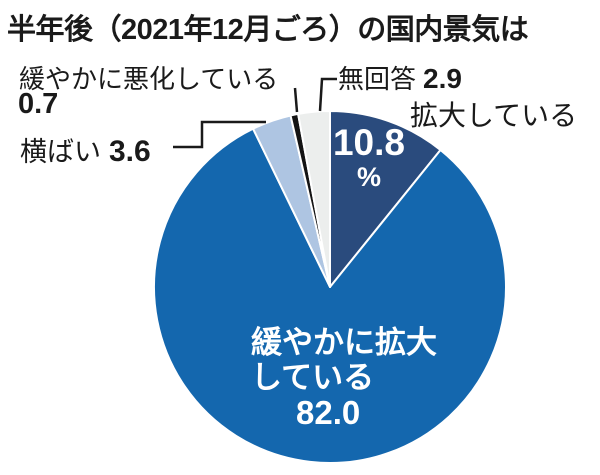 This screenshot has height=475, width=600. What do you see at coordinates (130, 151) in the screenshot?
I see `callout-flat-value: 3.6` at bounding box center [130, 151].